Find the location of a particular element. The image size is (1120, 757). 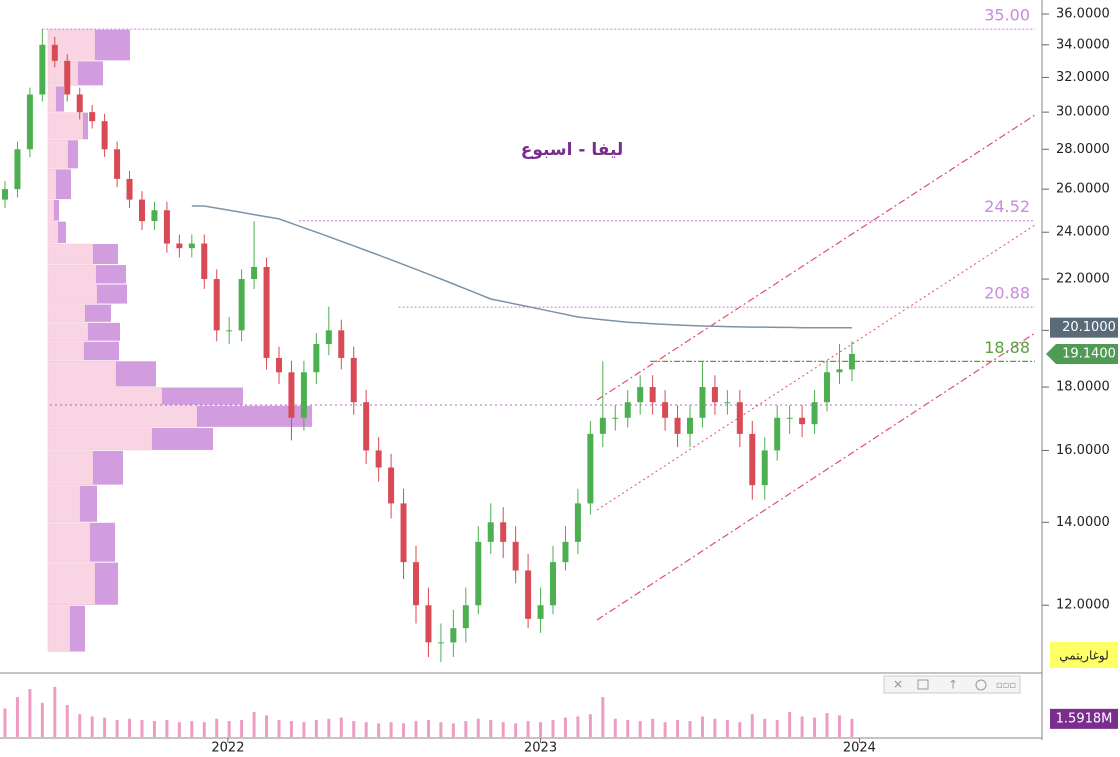

level-label: 18.88 is located at coordinates (1007, 347).